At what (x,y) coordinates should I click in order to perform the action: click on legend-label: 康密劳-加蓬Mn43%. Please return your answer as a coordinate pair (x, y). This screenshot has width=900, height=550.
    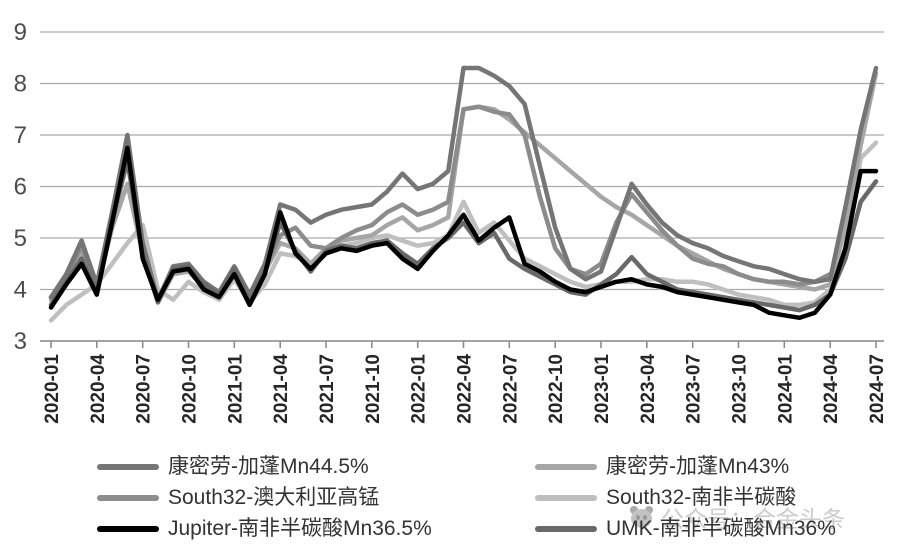
    Looking at the image, I should click on (698, 466).